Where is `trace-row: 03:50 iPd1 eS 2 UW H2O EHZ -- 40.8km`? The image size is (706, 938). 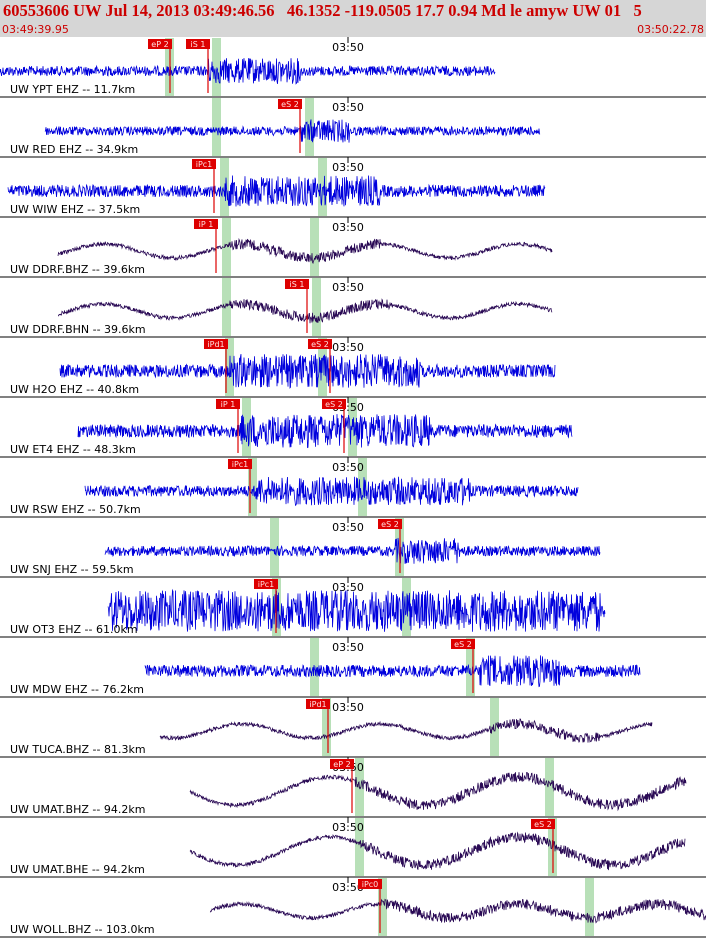
trace-row: 03:50 iPd1 eS 2 UW H2O EHZ -- 40.8km is located at coordinates (353, 366).